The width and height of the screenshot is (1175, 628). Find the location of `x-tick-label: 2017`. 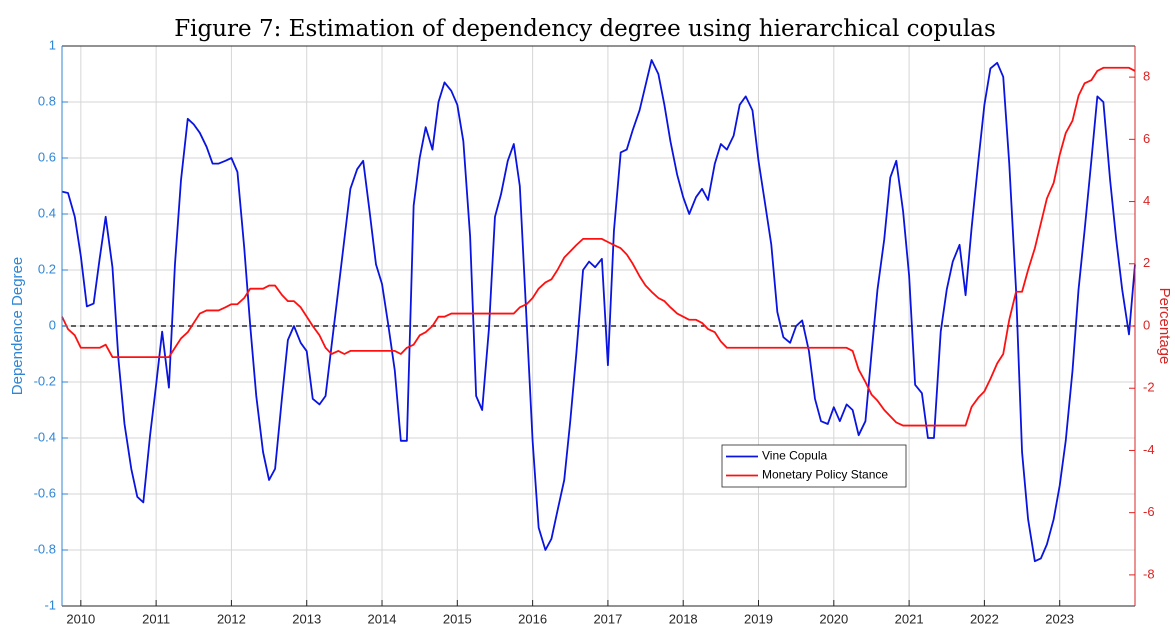

x-tick-label: 2017 is located at coordinates (607, 618).